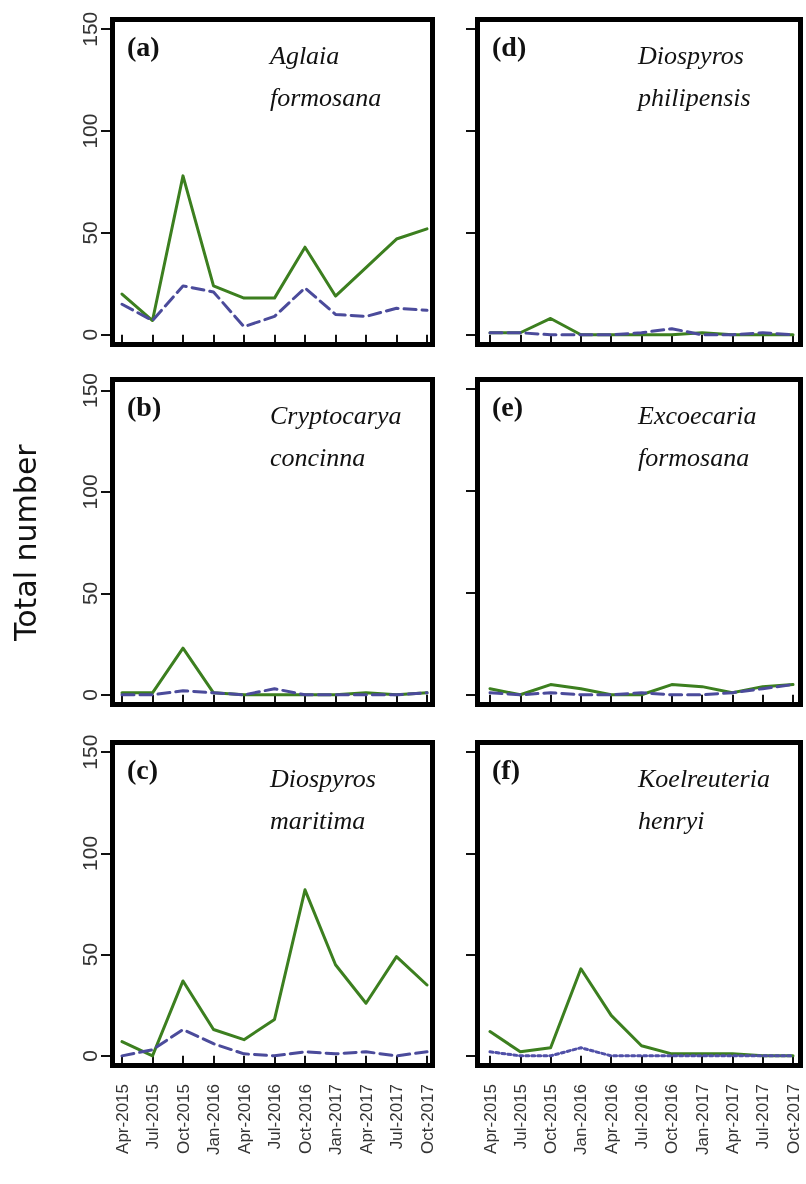 Image resolution: width=806 pixels, height=1184 pixels. I want to click on text: (a), so click(143, 46).